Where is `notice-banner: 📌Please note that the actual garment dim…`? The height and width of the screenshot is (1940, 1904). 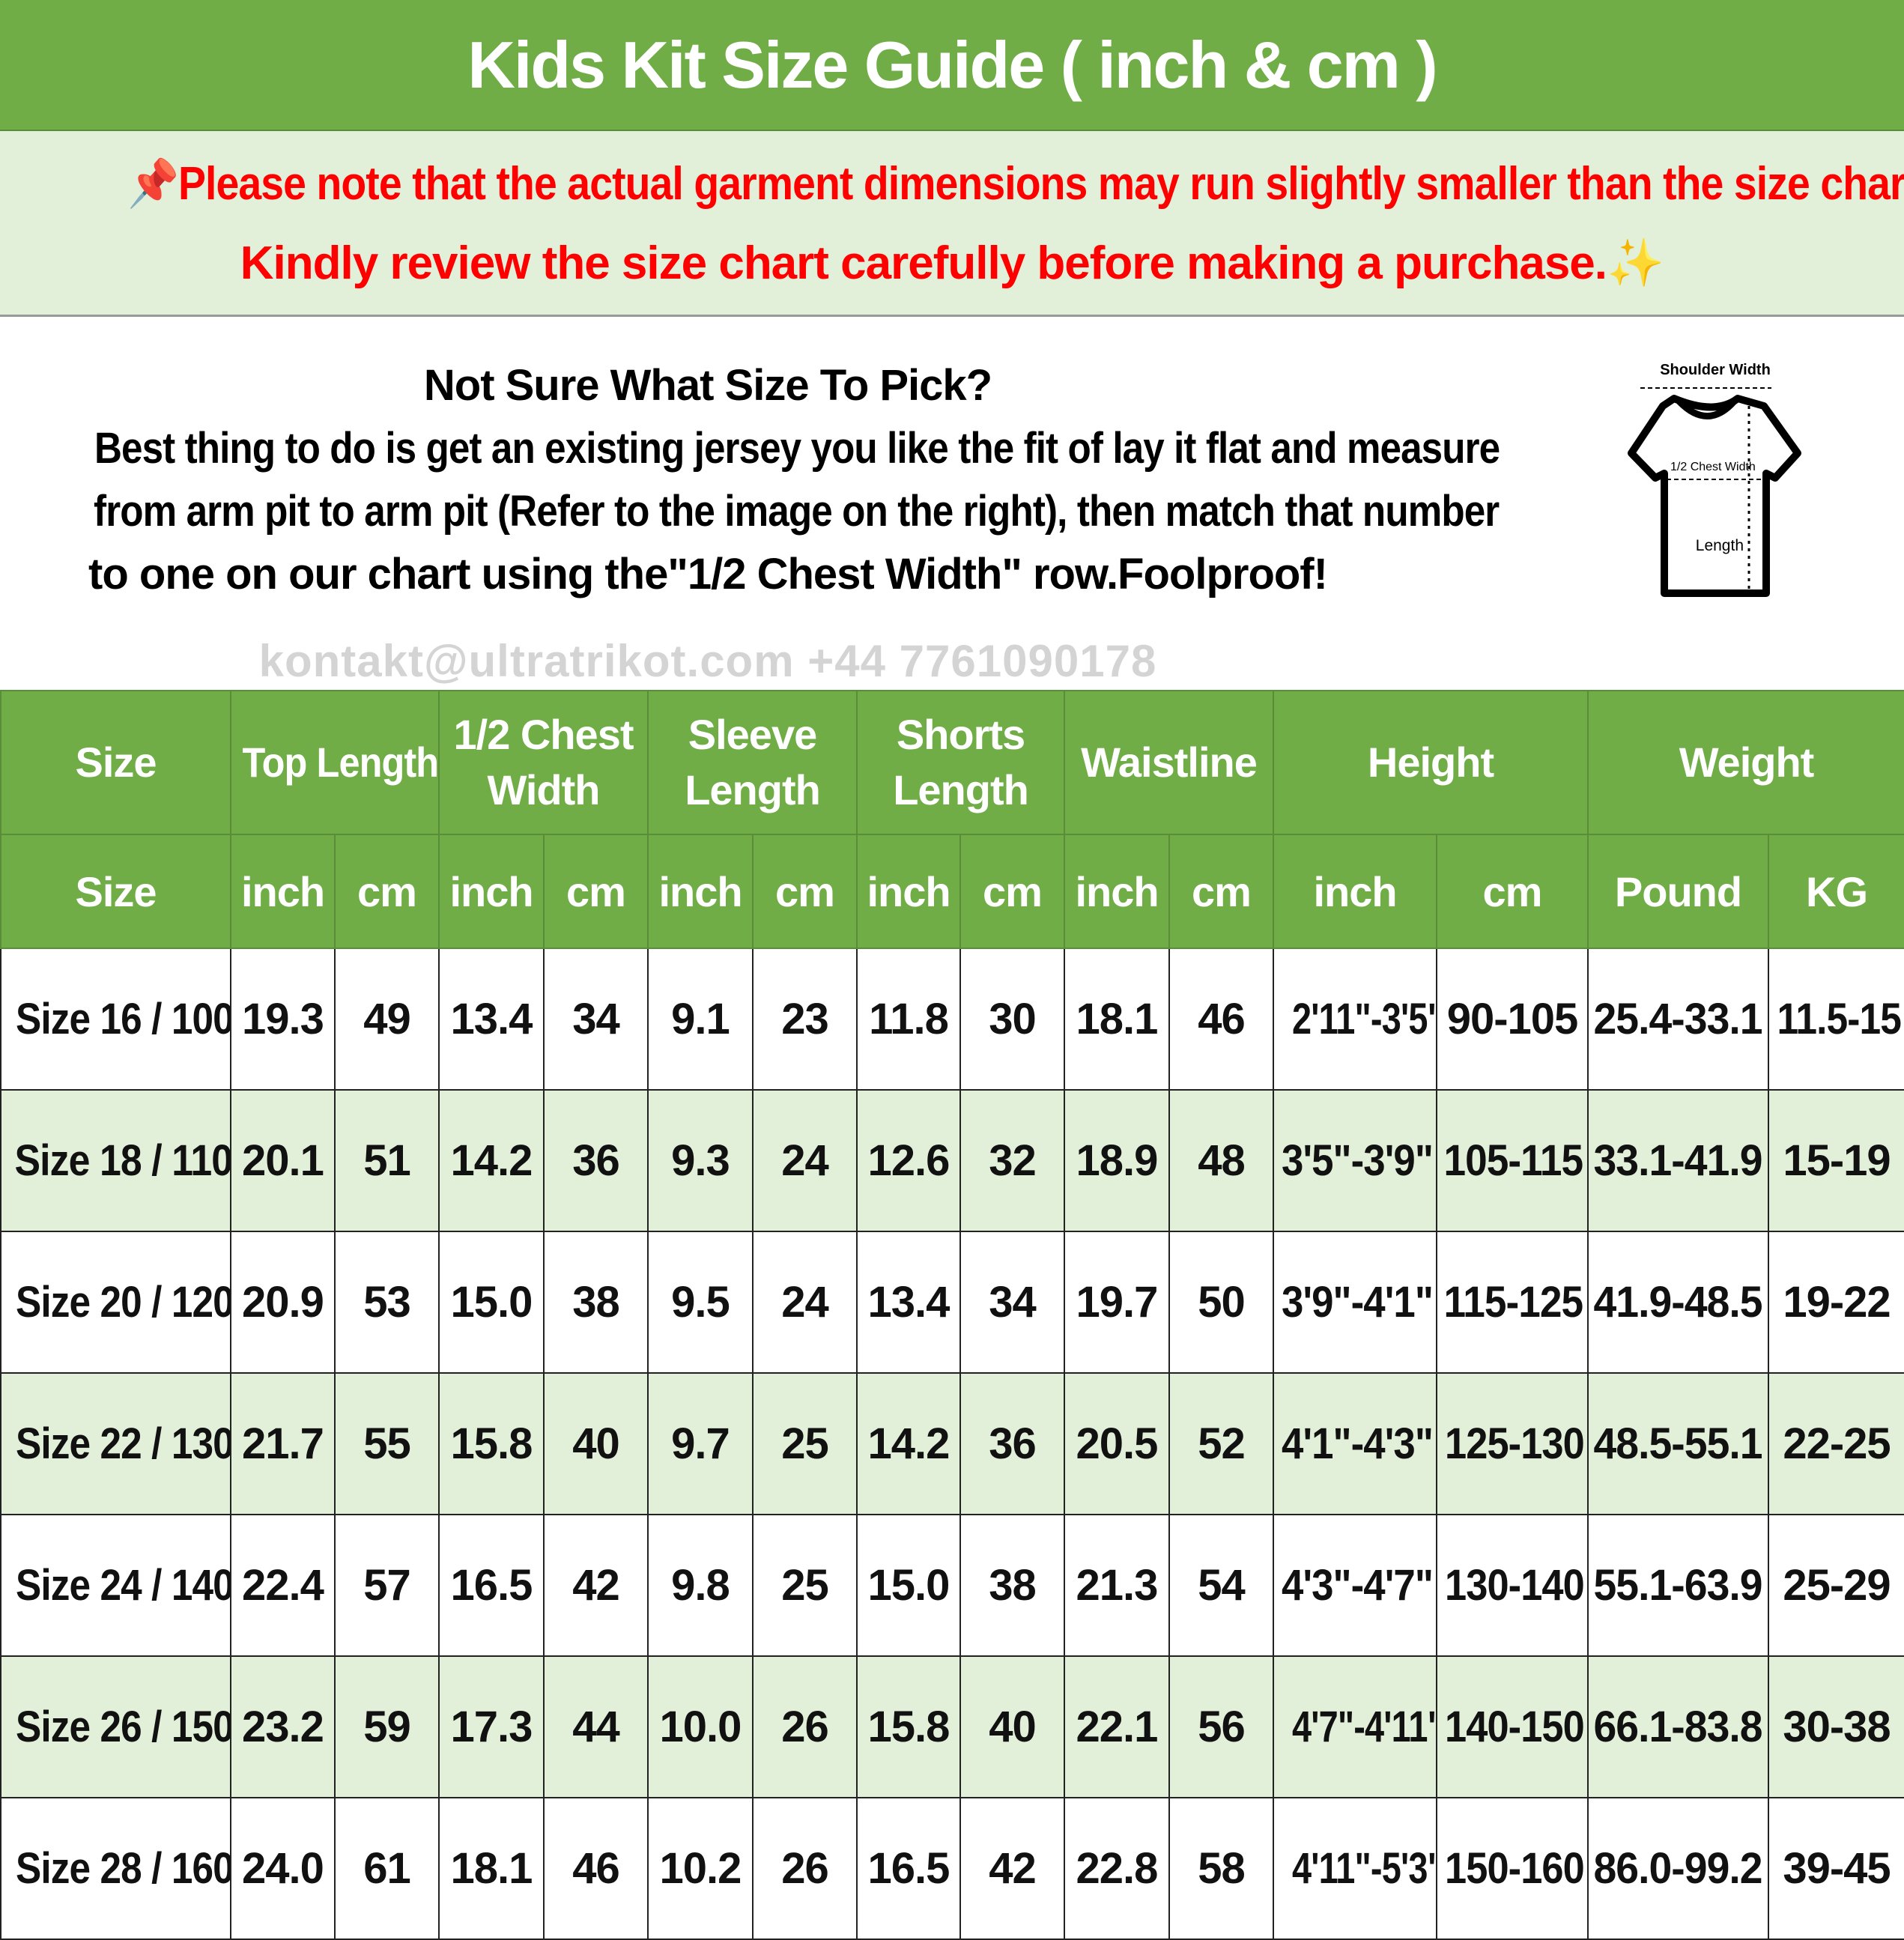 notice-banner: 📌Please note that the actual garment dim… is located at coordinates (952, 224).